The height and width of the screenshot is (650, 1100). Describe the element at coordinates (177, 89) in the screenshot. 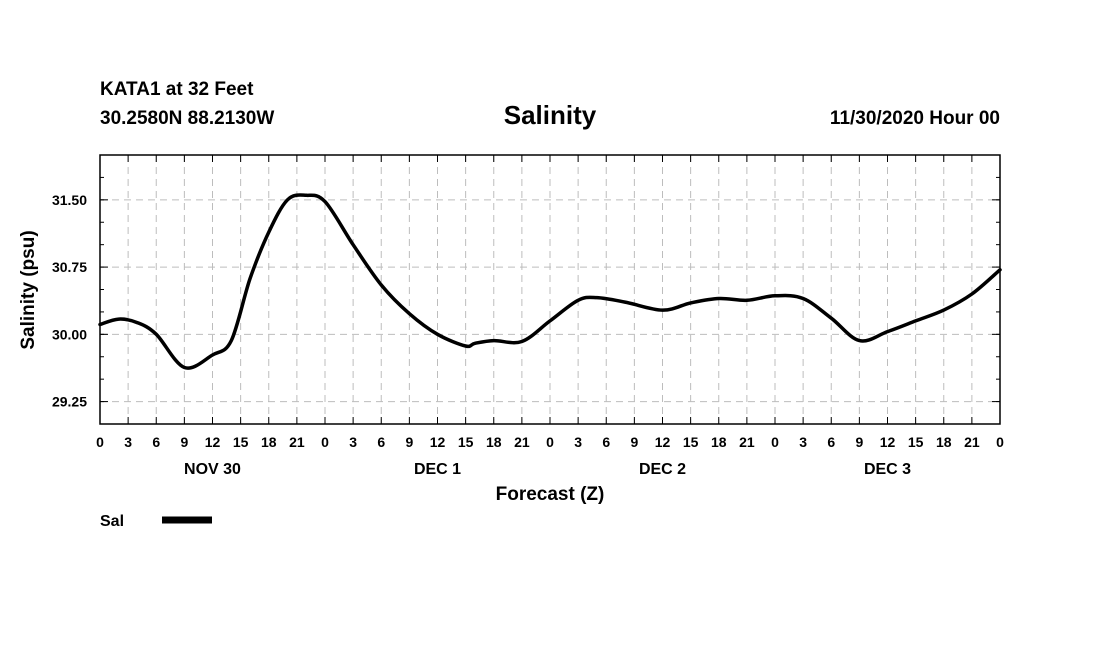

I see `station-label: KATA1 at 32 Feet` at that location.